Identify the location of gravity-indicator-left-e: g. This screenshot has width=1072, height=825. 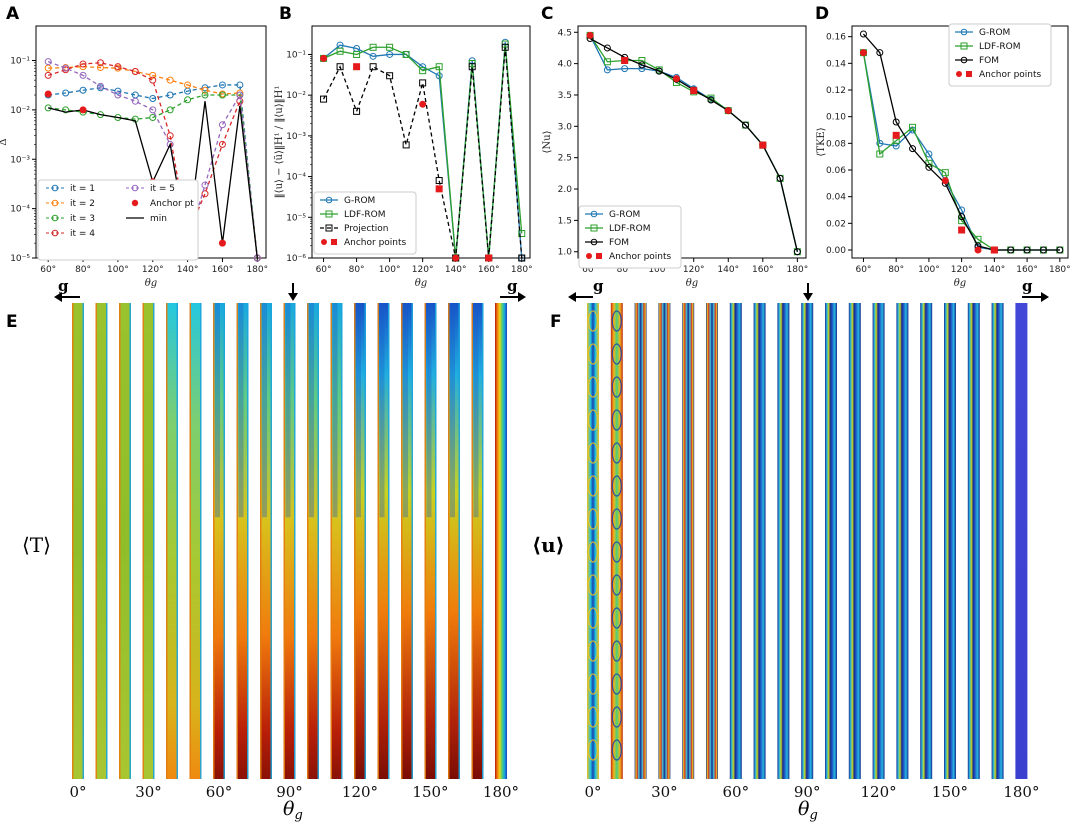
(67, 289).